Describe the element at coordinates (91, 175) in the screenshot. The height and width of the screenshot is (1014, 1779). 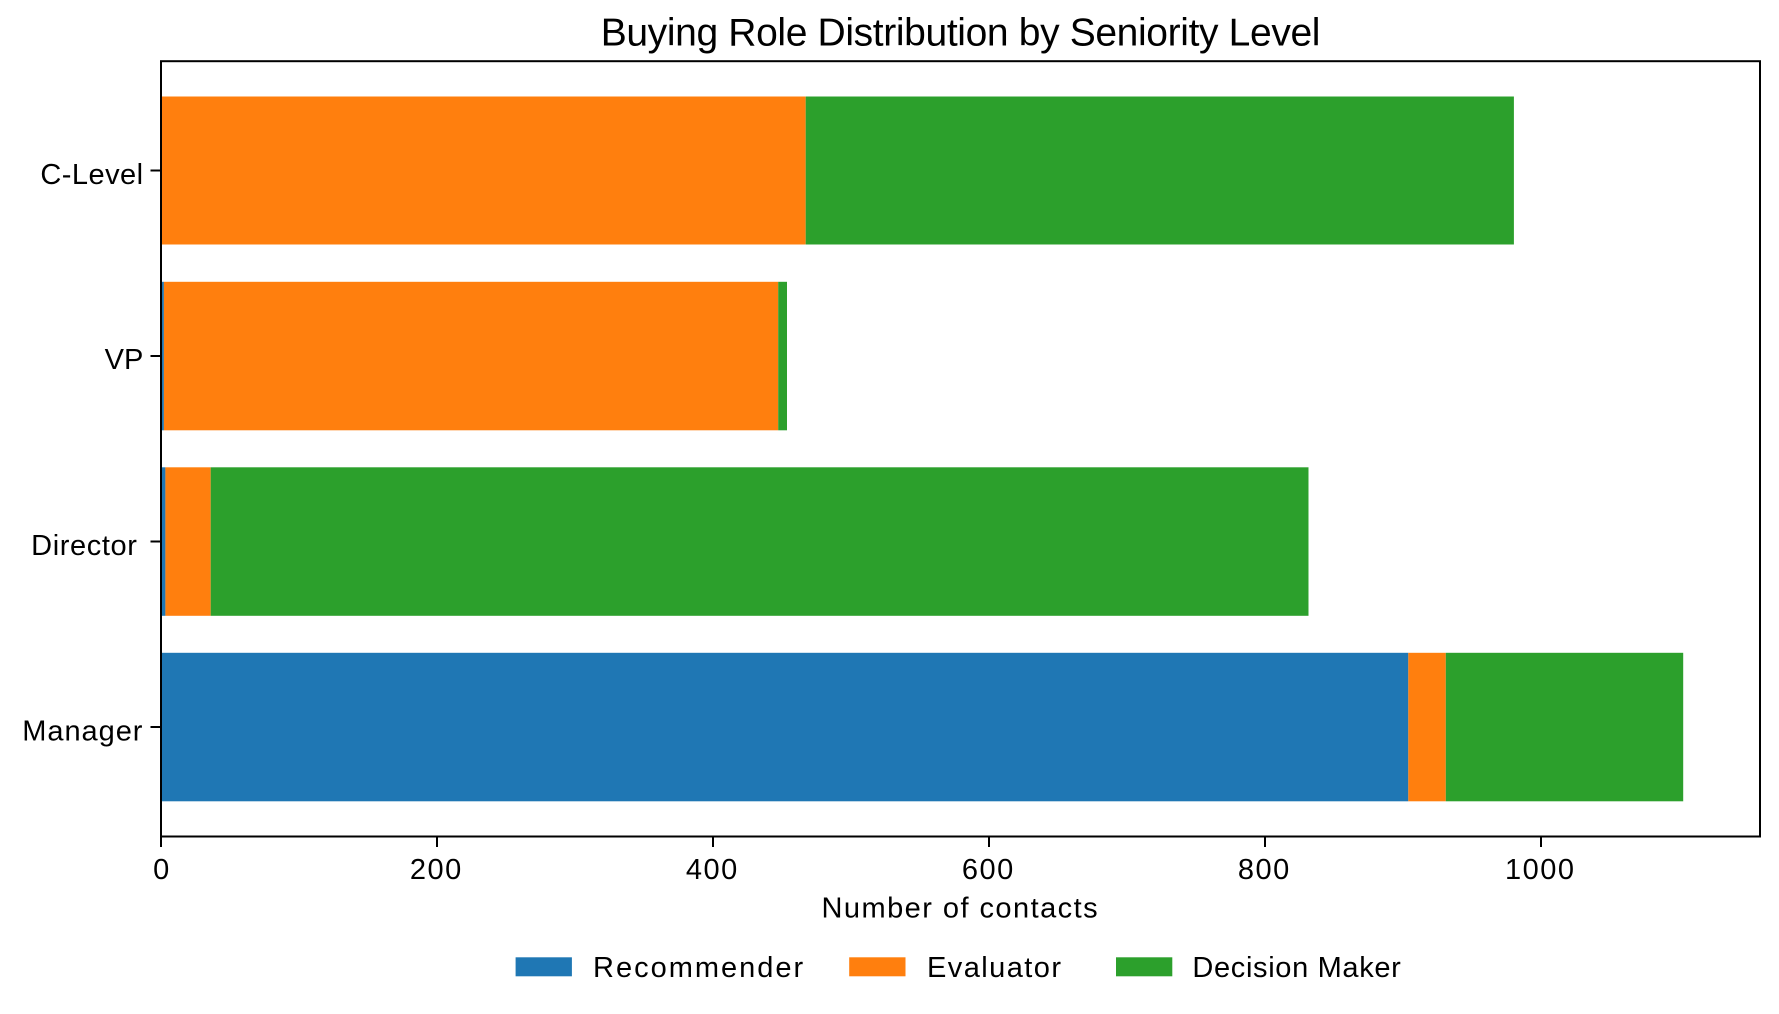
I see `svg-text: C-Level` at that location.